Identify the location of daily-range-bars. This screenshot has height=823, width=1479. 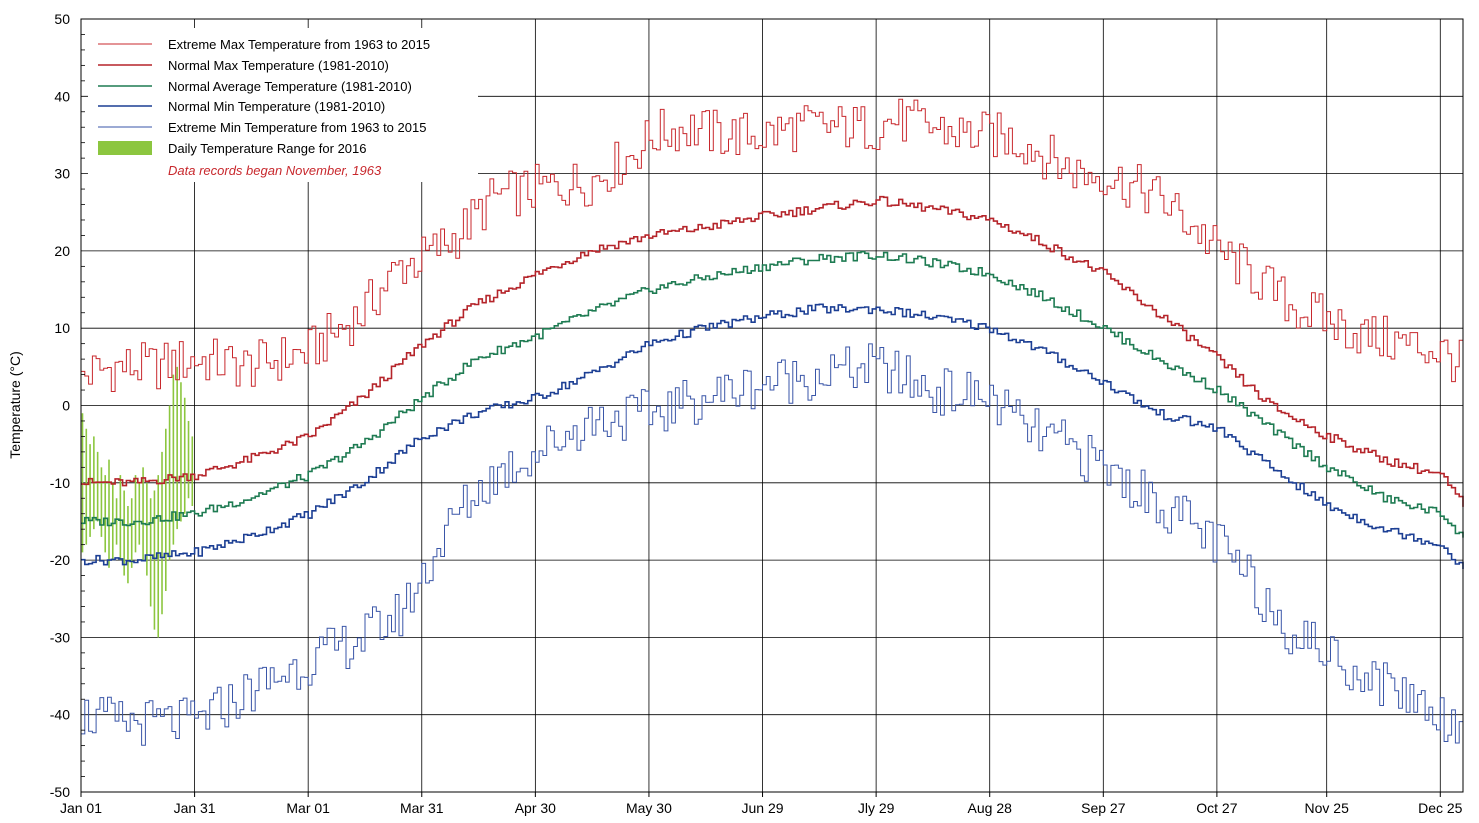
(137, 502).